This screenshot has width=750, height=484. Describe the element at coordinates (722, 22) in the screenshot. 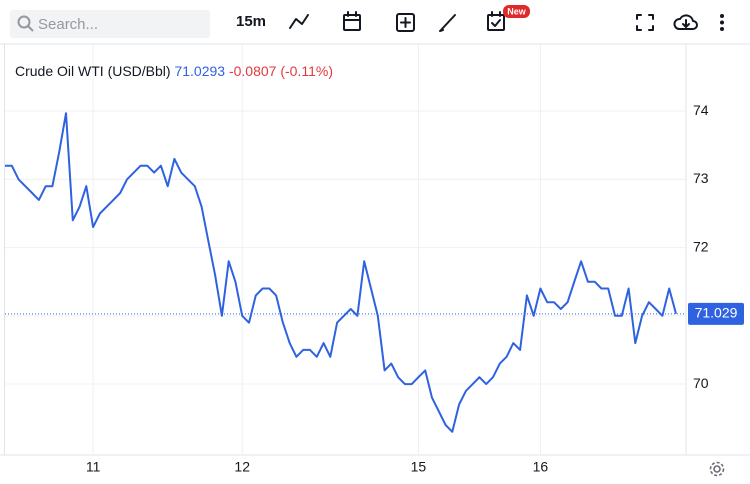

I see `more-icon` at that location.